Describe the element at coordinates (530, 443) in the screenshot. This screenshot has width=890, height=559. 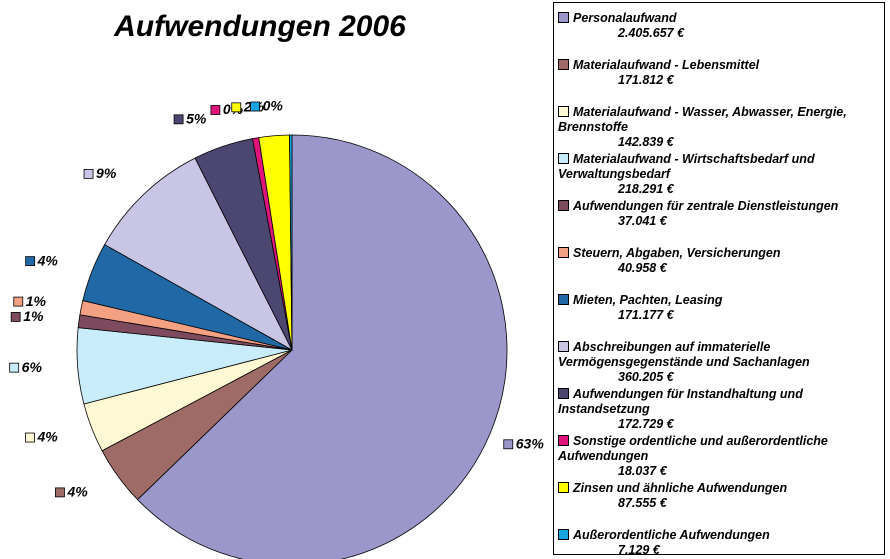
I see `percent-label: 63%` at that location.